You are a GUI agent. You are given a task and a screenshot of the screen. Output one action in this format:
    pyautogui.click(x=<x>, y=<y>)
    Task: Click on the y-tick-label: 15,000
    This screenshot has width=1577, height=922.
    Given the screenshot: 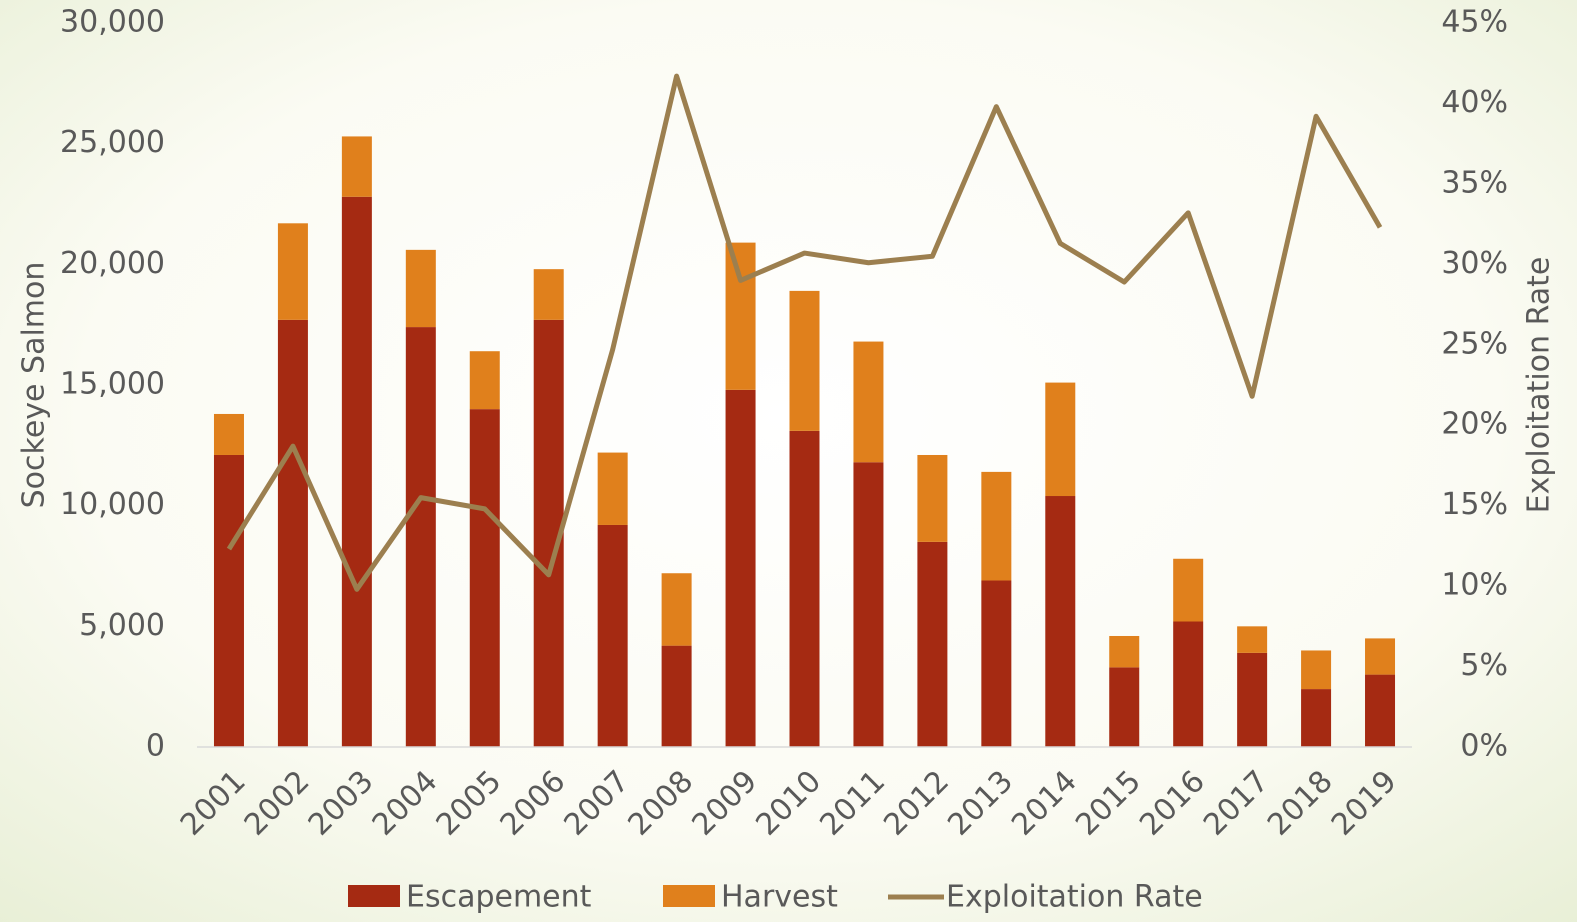 What is the action you would take?
    pyautogui.click(x=112, y=384)
    